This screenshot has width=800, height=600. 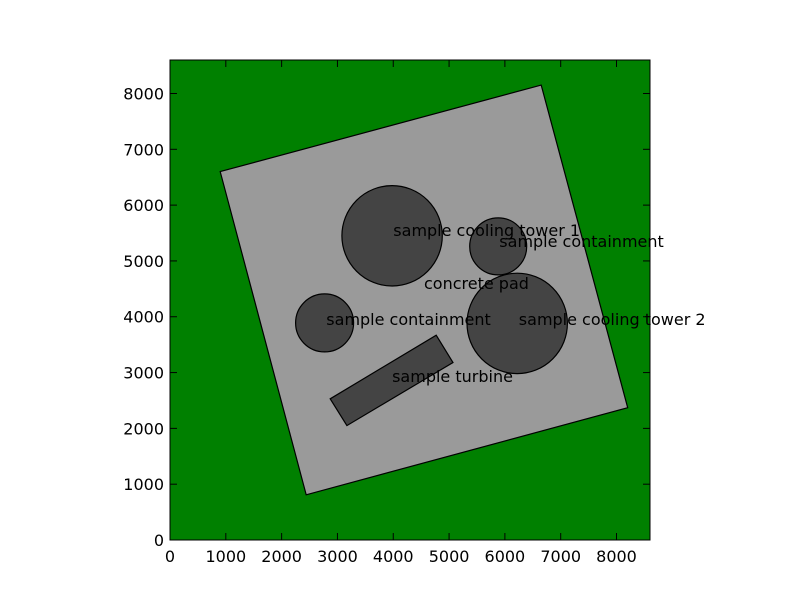 I want to click on y-tick-label: 3000, so click(x=143, y=373).